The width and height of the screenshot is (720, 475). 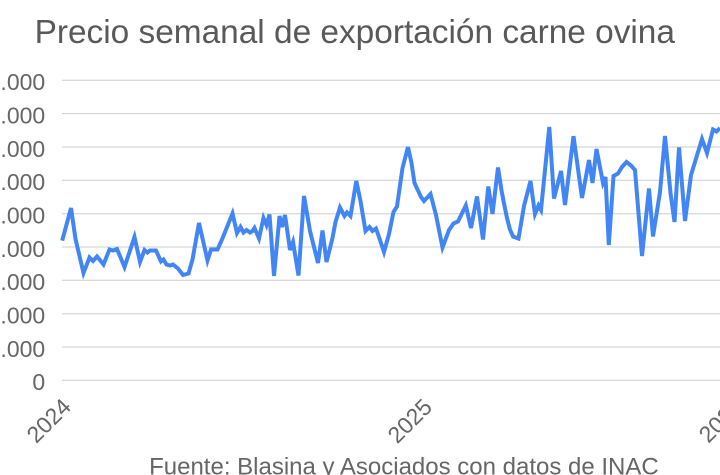 I want to click on svg-text: 9.000, so click(x=22, y=82).